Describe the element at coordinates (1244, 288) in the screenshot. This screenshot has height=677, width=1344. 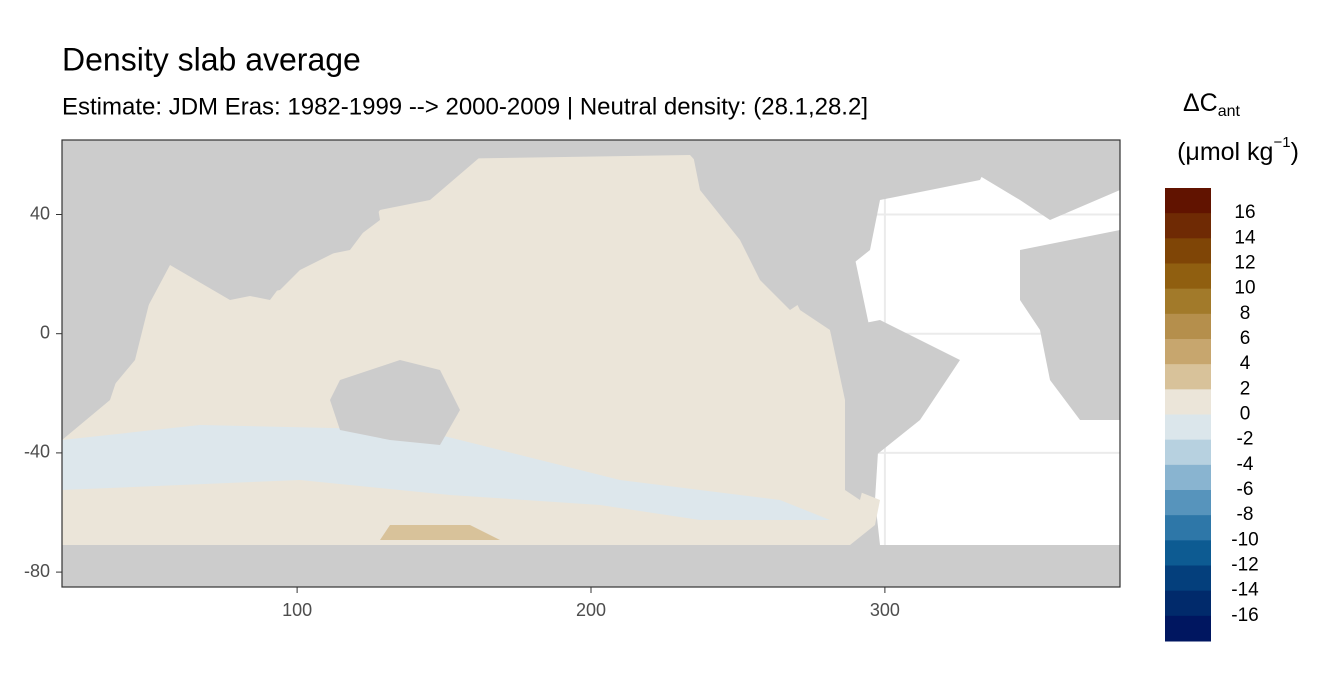
I see `legend-label: 10` at that location.